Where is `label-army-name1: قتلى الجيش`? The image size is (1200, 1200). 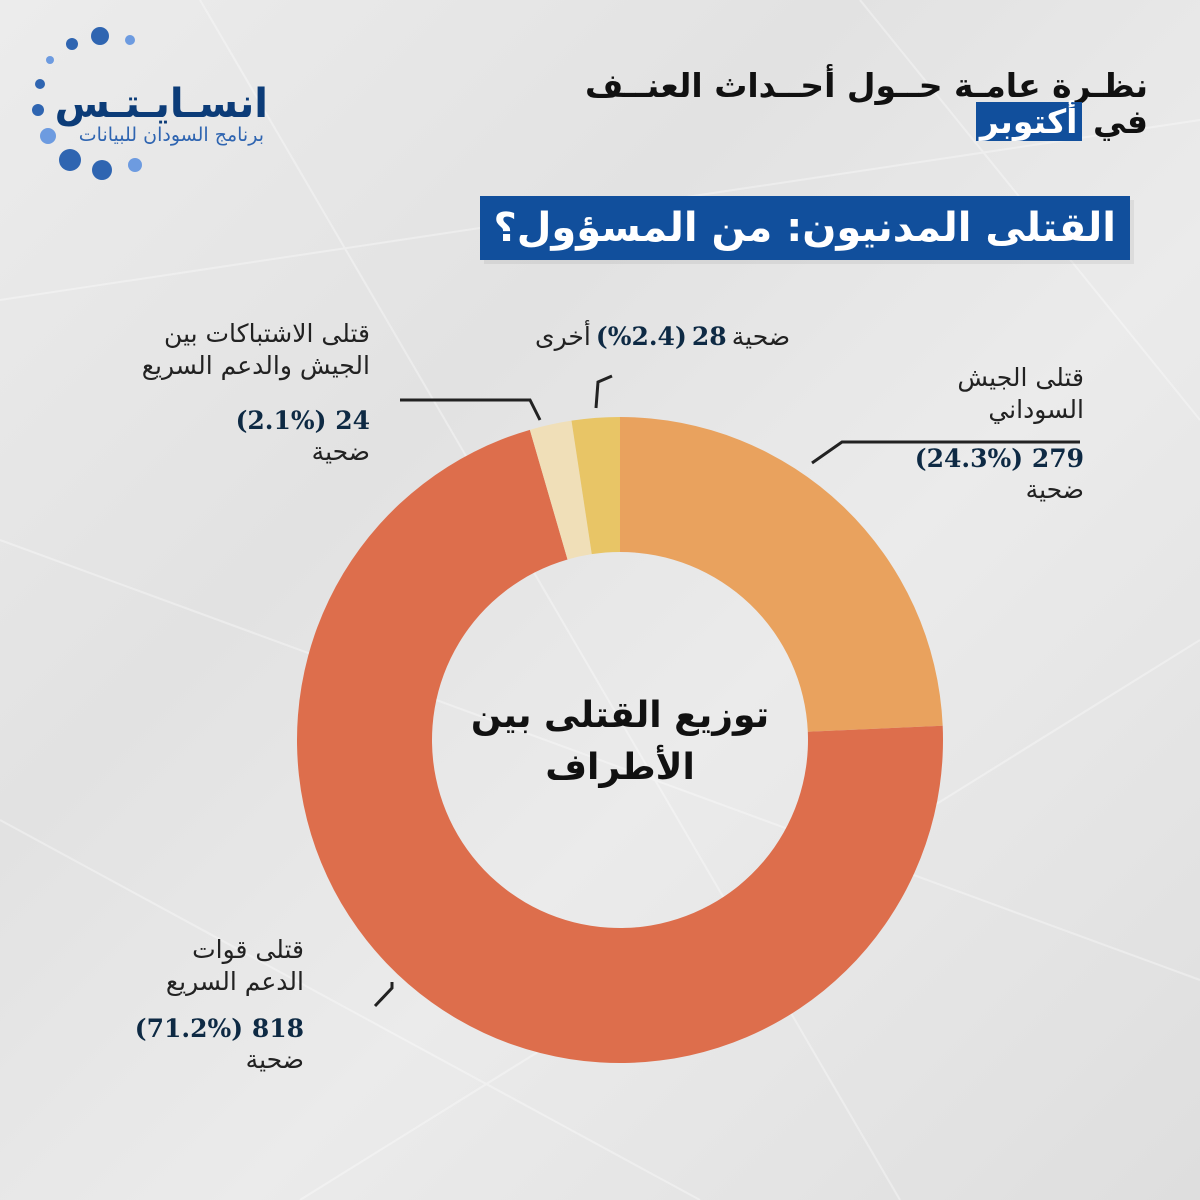 label-army-name1: قتلى الجيش is located at coordinates (1020, 377).